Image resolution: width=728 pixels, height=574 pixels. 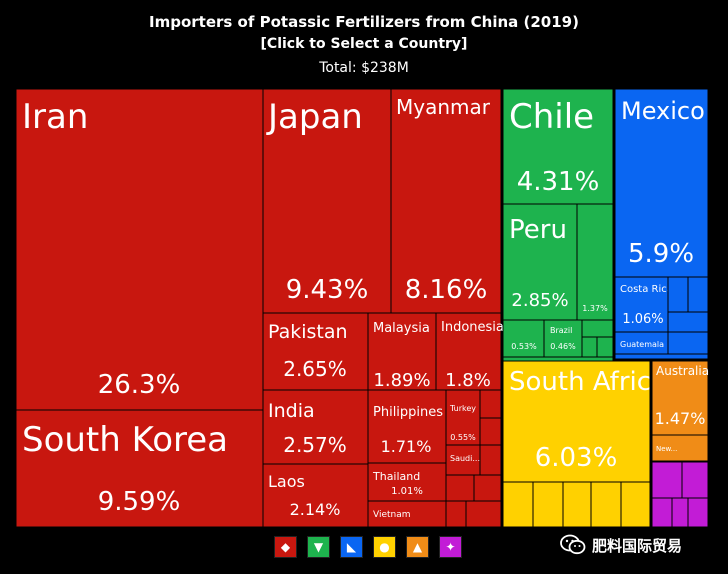 I want to click on wechat-icon, so click(x=573, y=544).